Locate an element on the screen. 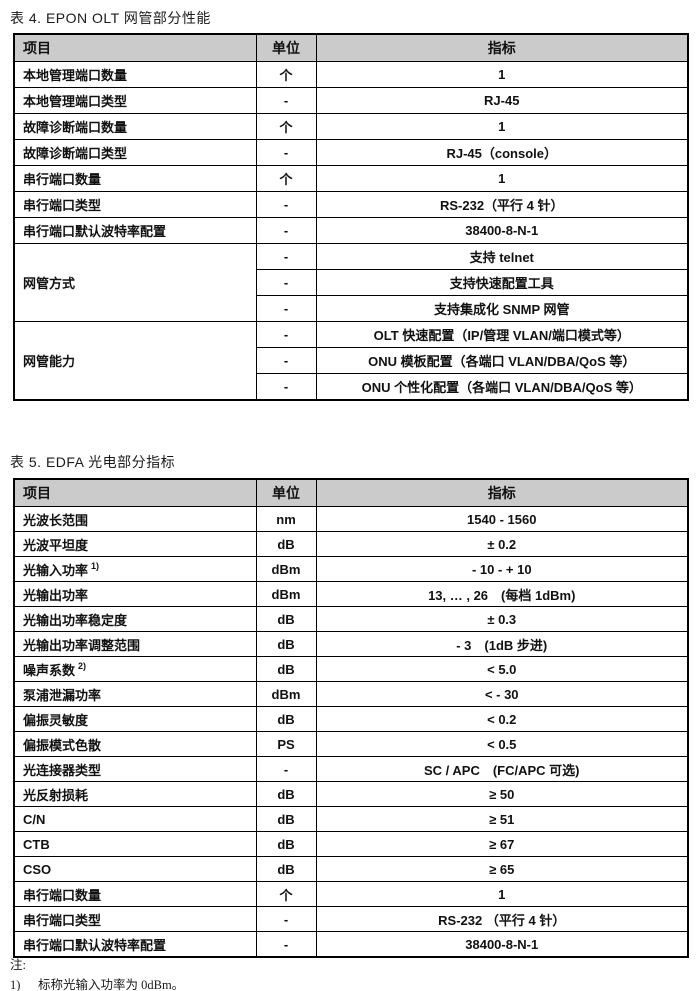  item-cell: 光输出功率调整范围 is located at coordinates (135, 644).